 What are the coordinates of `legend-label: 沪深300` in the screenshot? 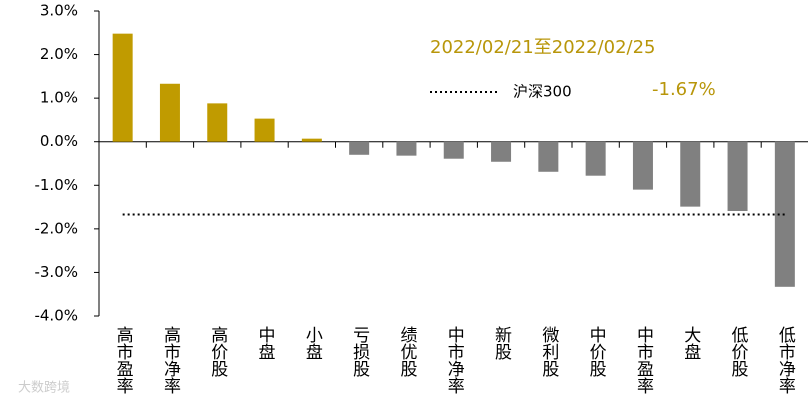 It's located at (542, 92).